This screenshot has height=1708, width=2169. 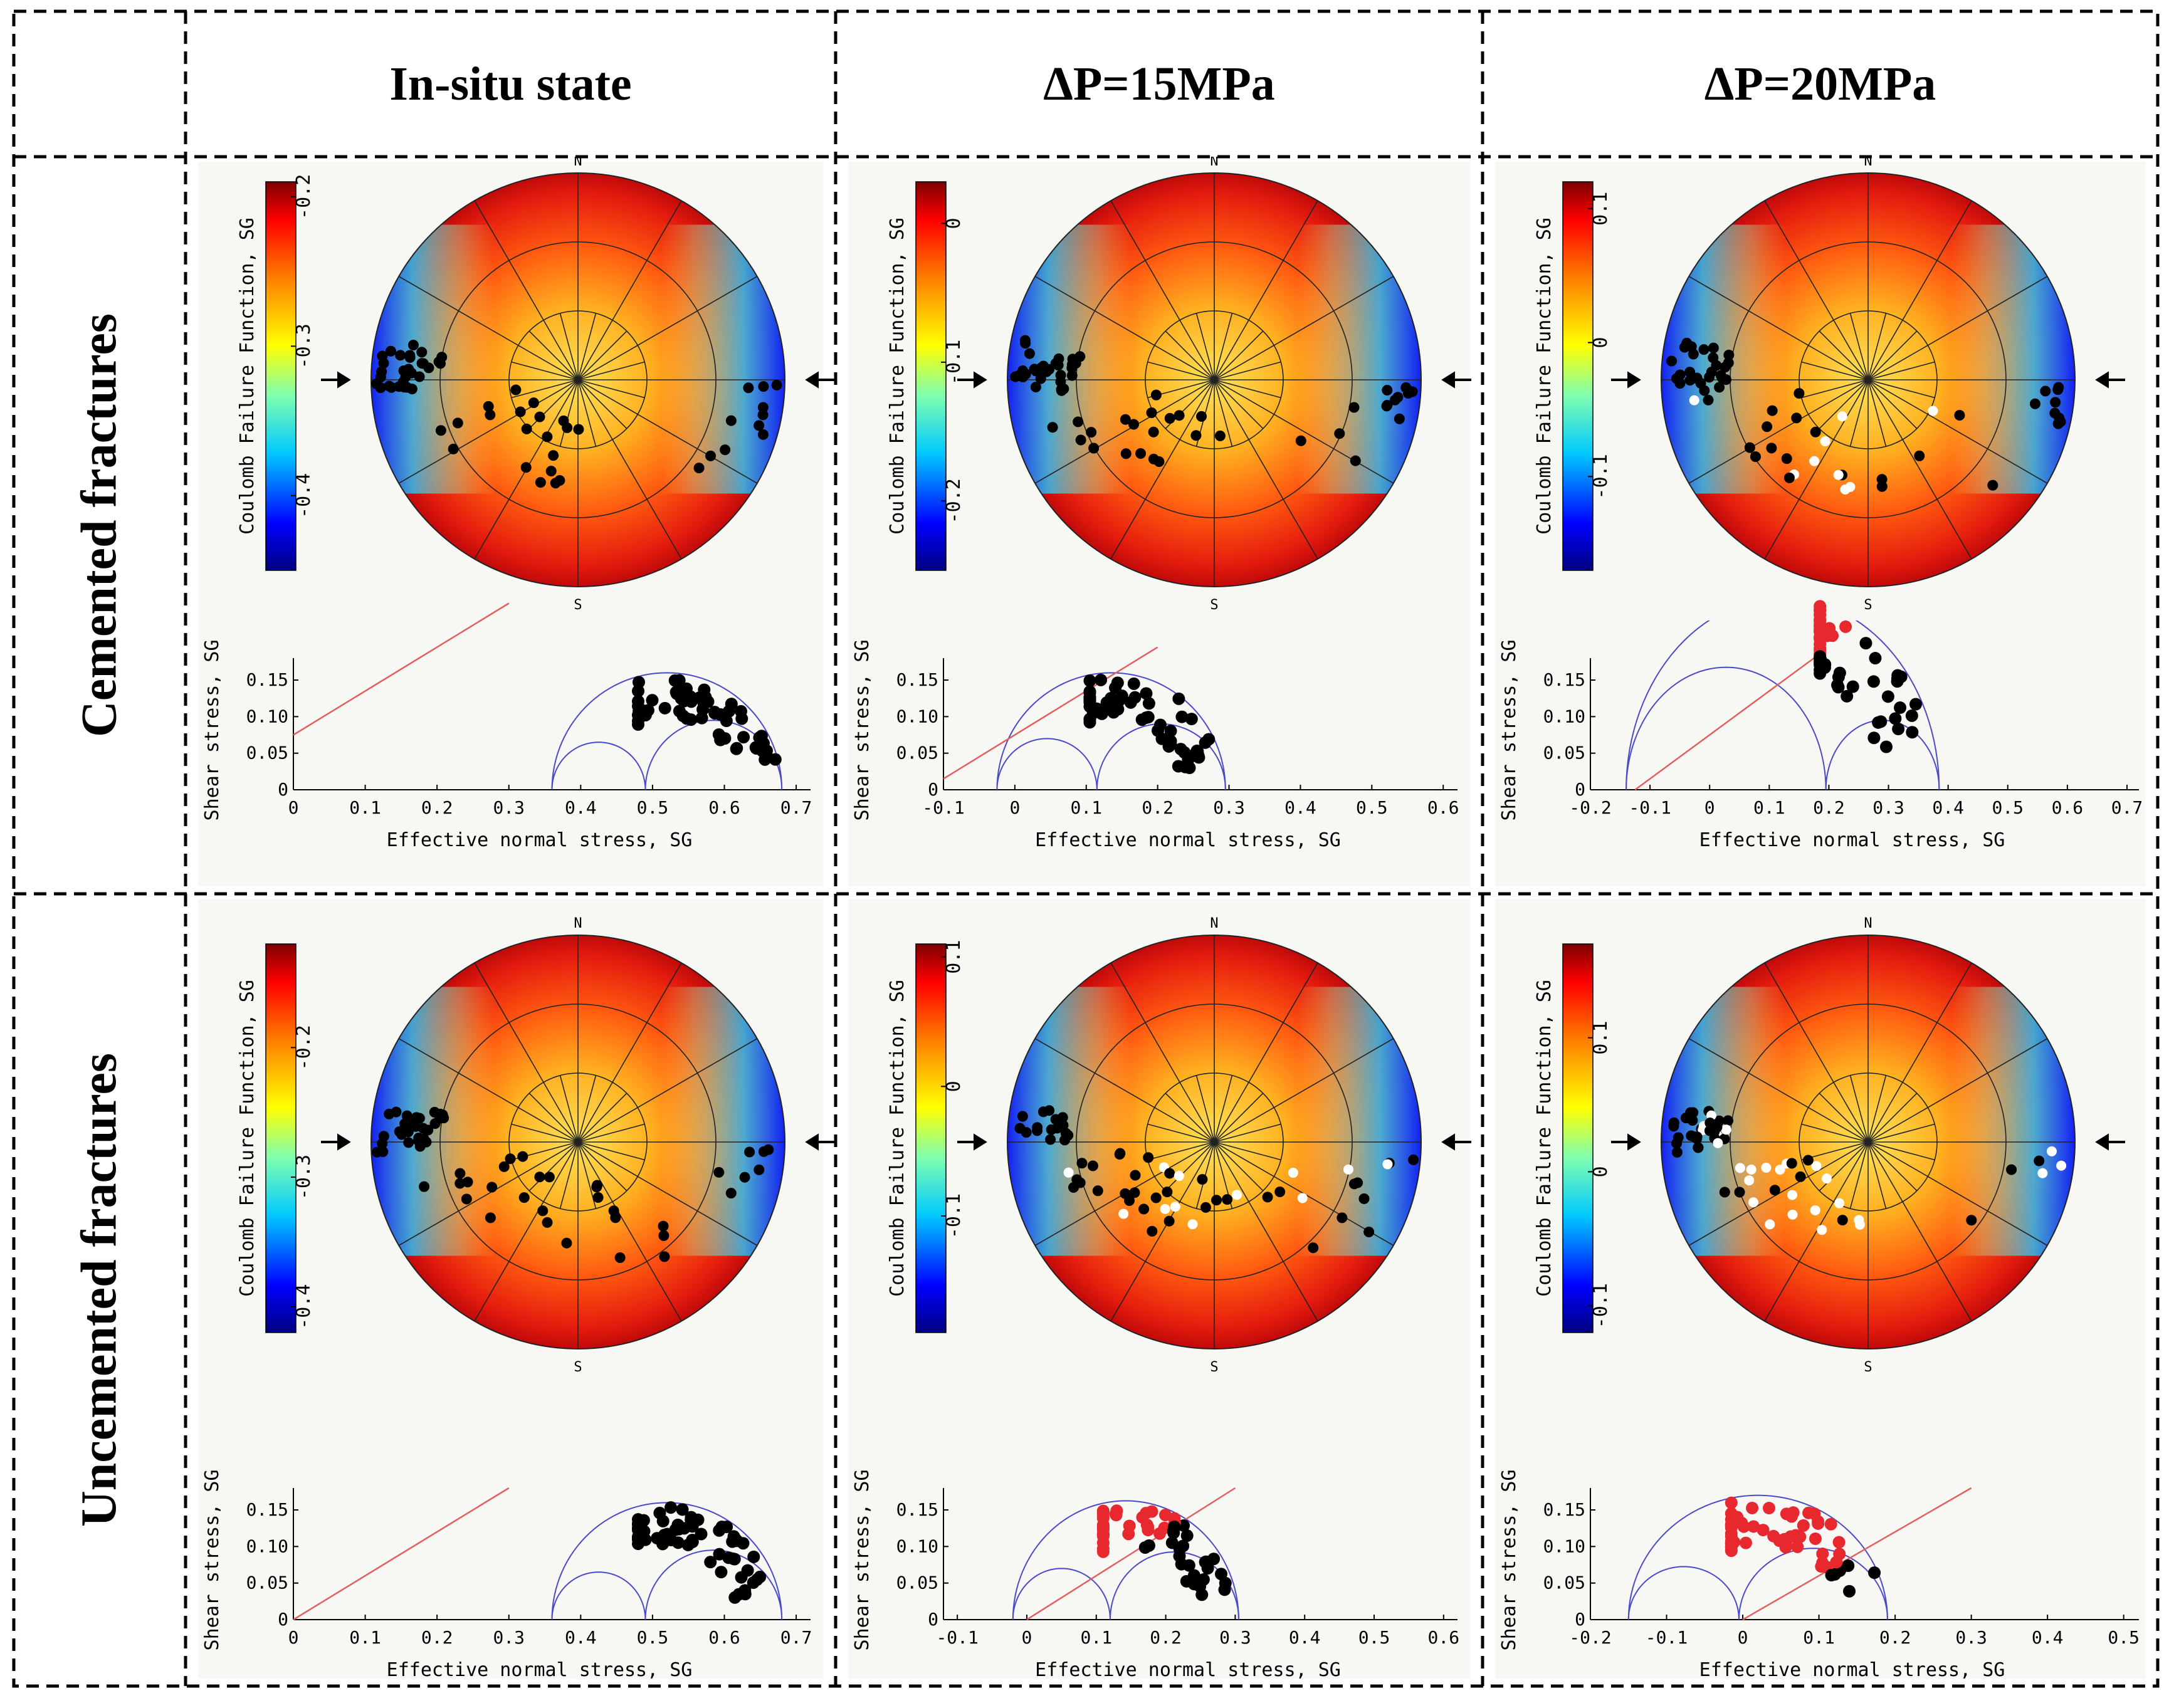 What do you see at coordinates (972, 380) in the screenshot?
I see `arrow-right-icon` at bounding box center [972, 380].